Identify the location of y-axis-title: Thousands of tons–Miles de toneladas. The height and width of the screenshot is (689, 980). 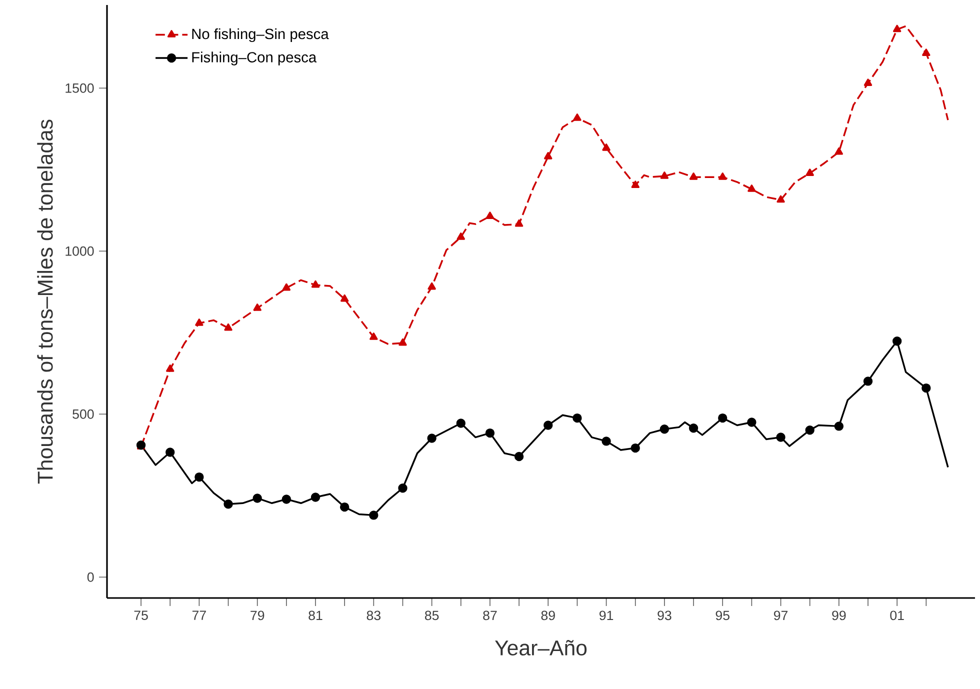
(45, 302).